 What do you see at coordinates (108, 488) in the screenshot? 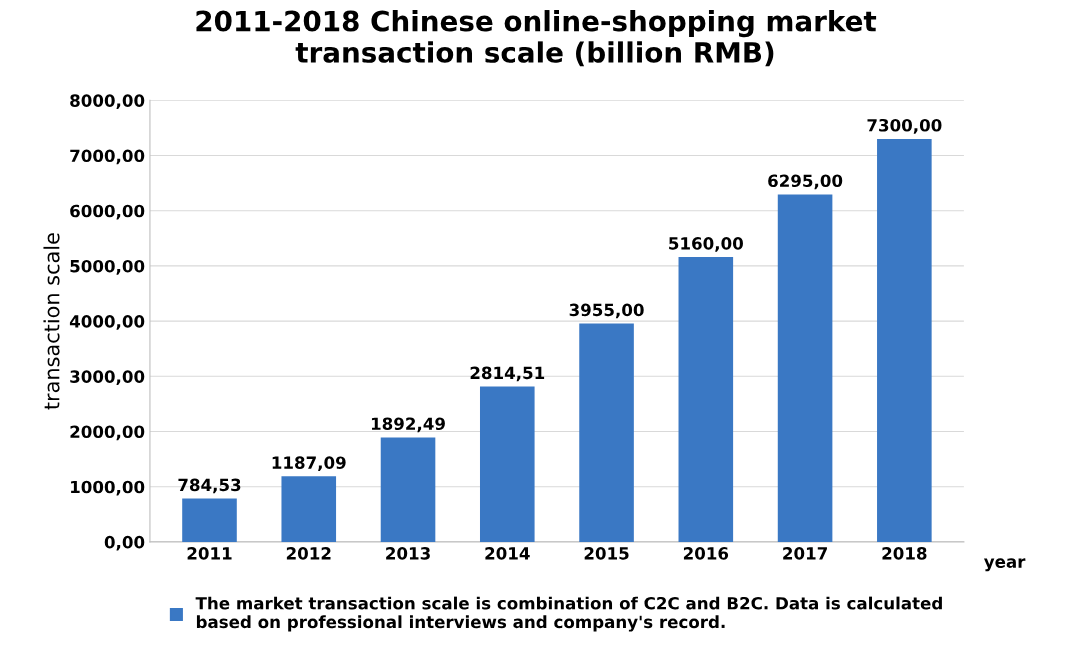
I see `y-tick-label: 1000,00` at bounding box center [108, 488].